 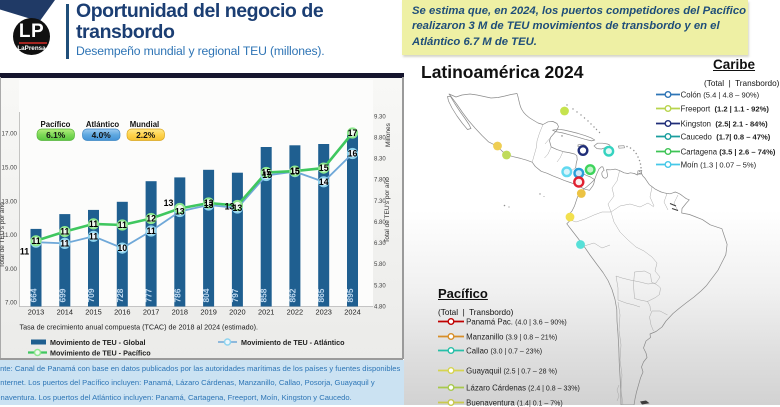 What do you see at coordinates (380, 181) in the screenshot?
I see `svg-text: 7.80` at bounding box center [380, 181].